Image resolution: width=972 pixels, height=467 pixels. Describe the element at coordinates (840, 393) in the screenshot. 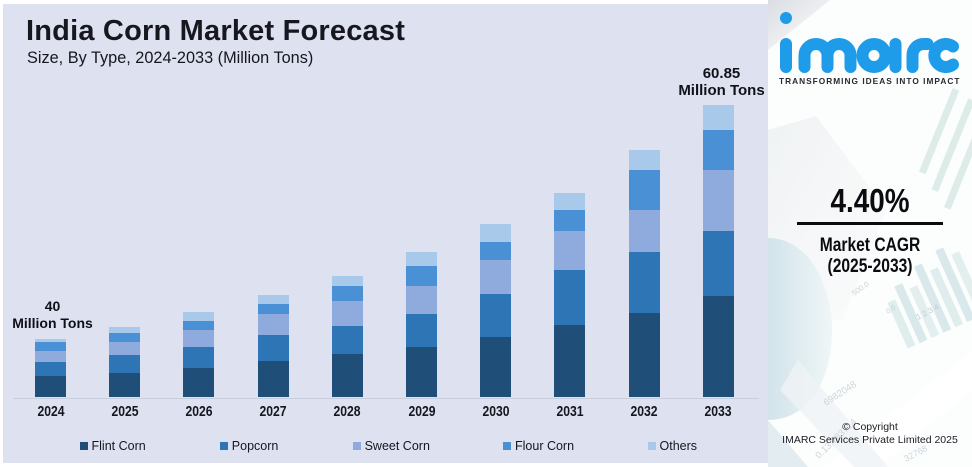

I see `svg-text: 6982048` at that location.